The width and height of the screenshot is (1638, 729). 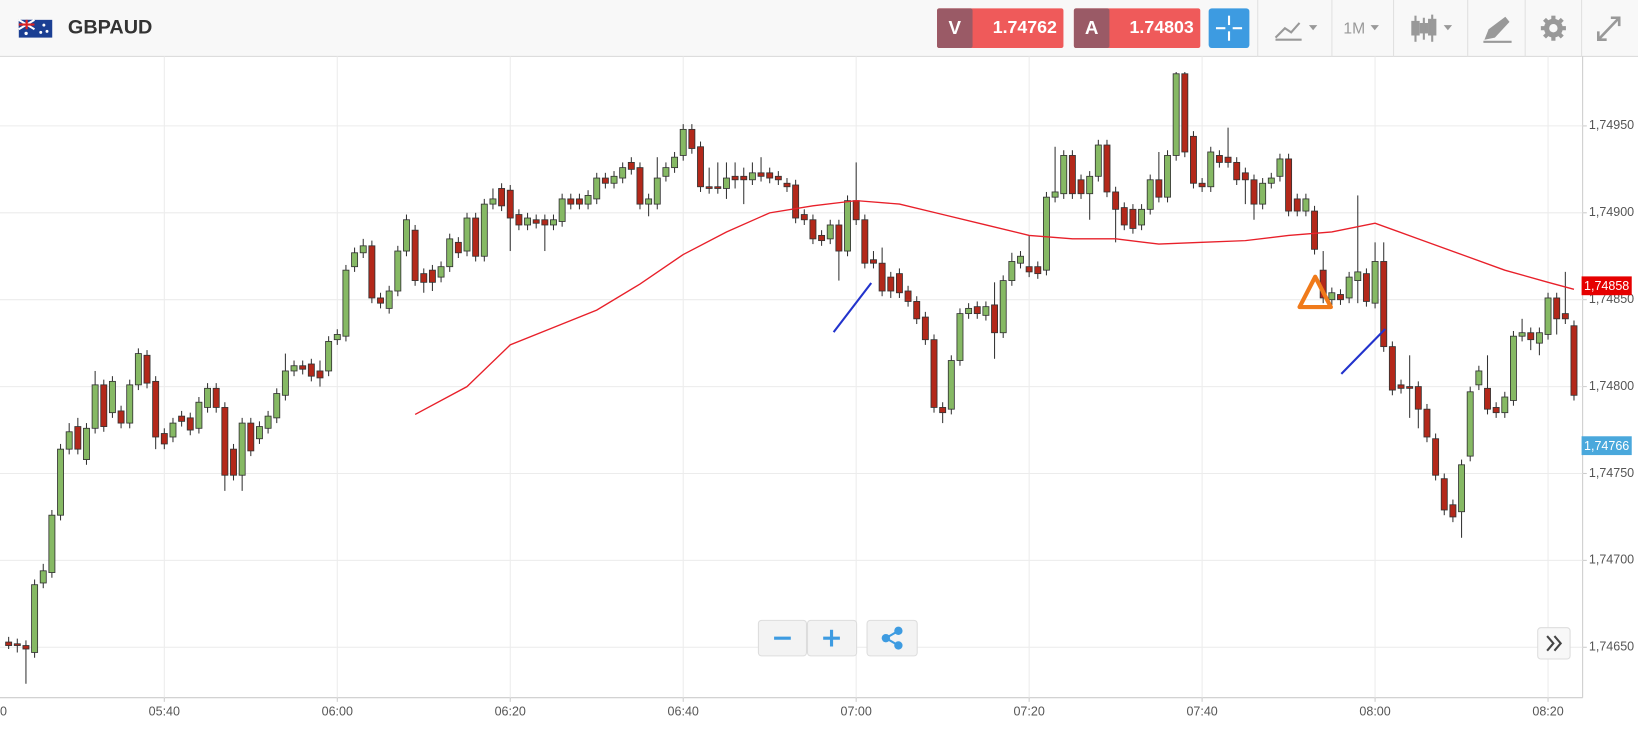 What do you see at coordinates (1162, 27) in the screenshot?
I see `buy-price: 1.74803` at bounding box center [1162, 27].